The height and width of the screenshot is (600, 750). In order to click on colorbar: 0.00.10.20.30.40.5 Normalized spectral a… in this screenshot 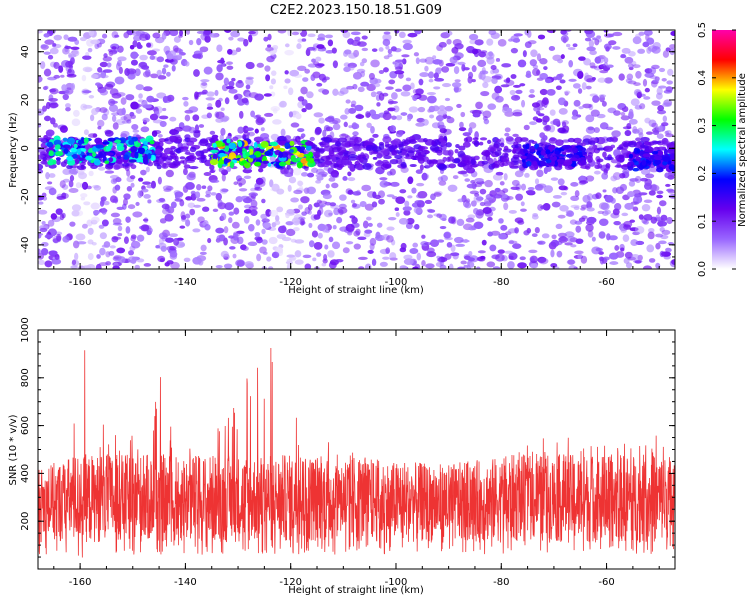, I will do `click(722, 149)`.